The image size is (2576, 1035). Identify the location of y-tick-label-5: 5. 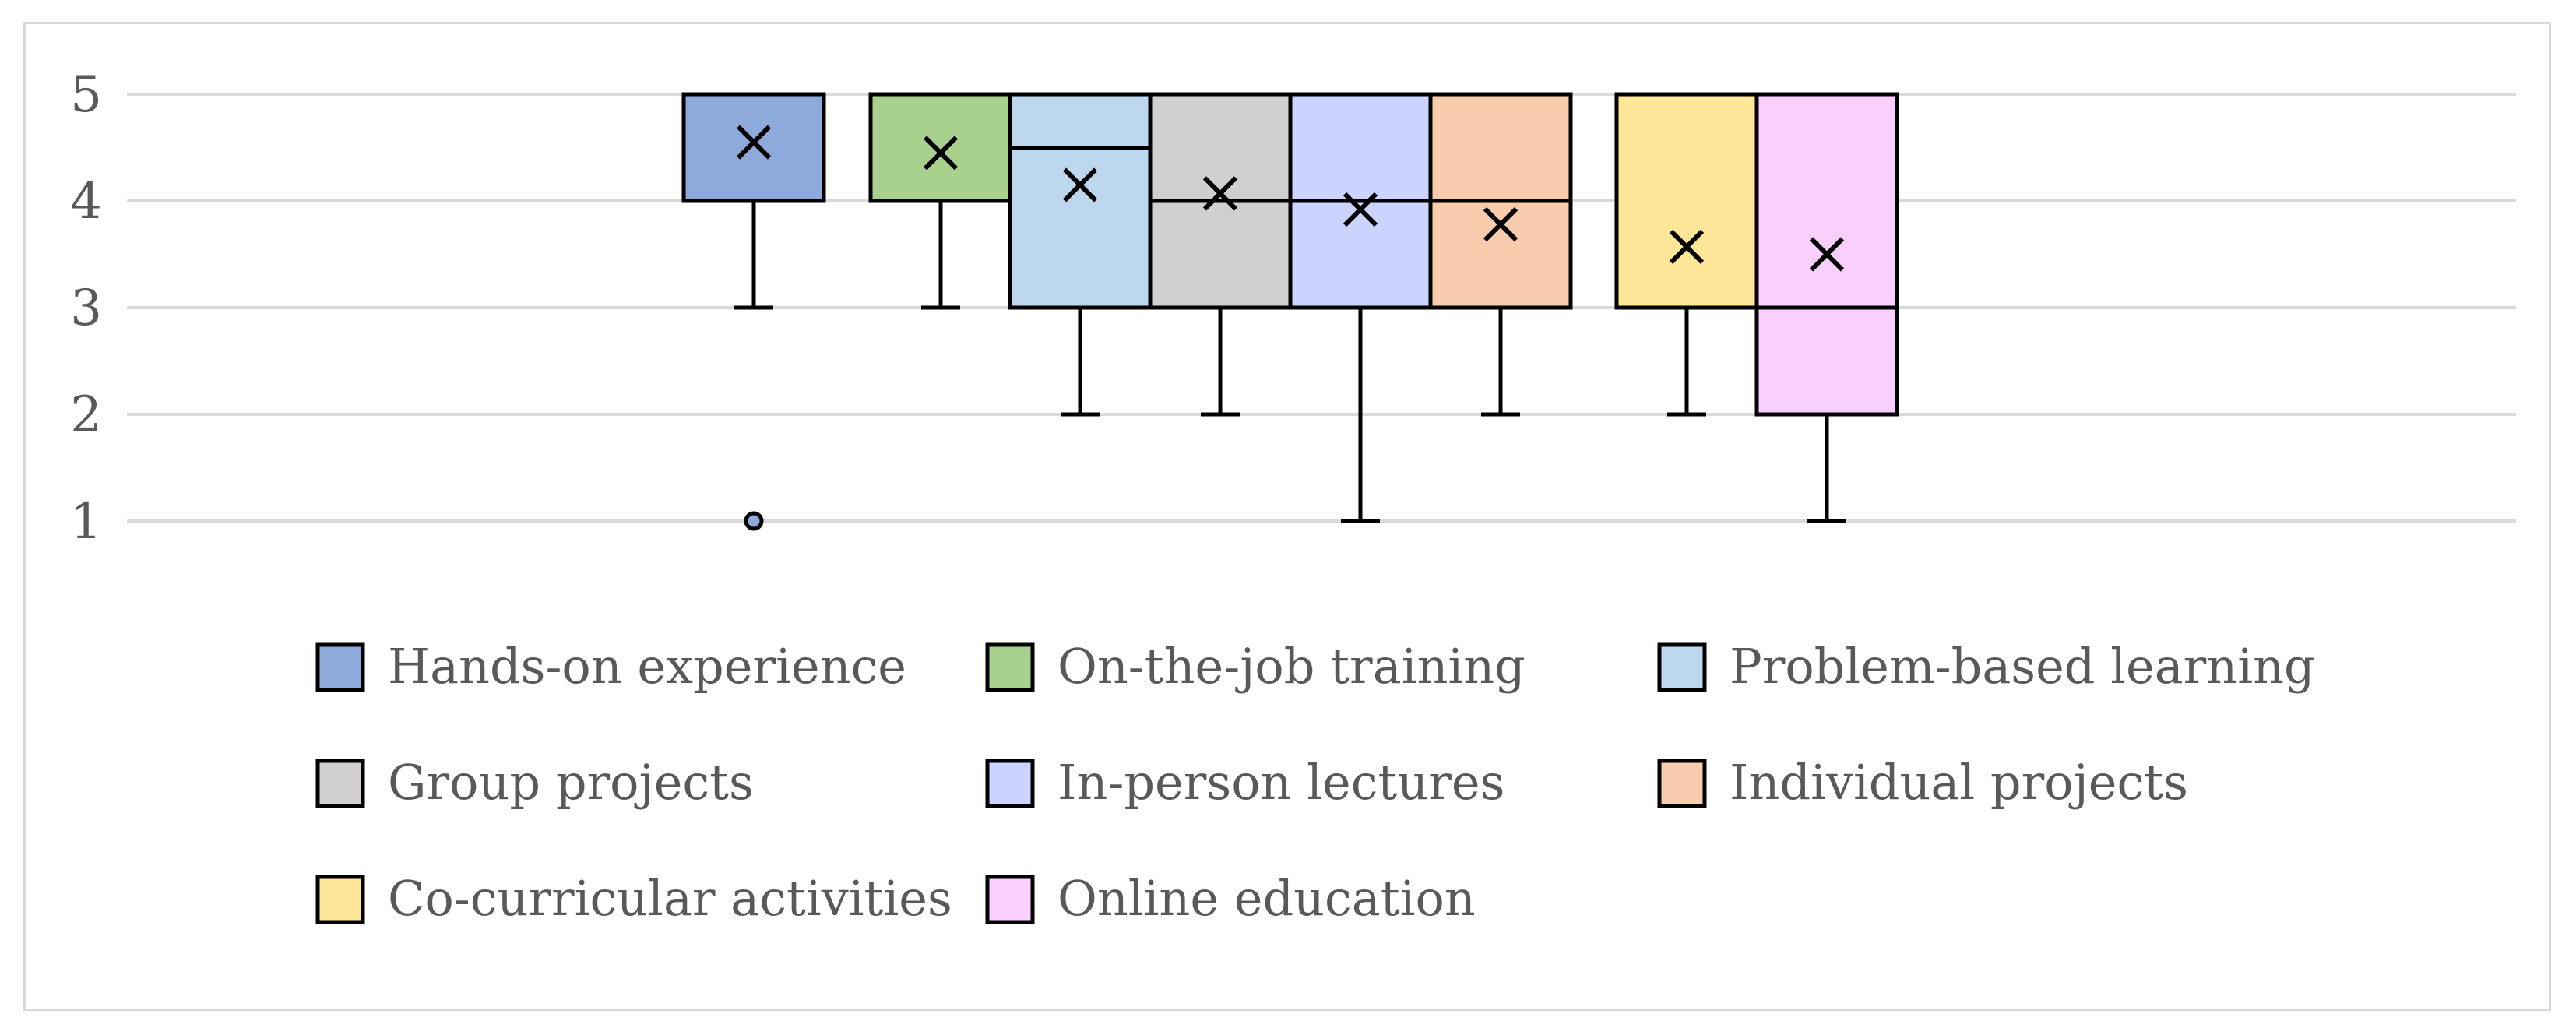
(86, 95).